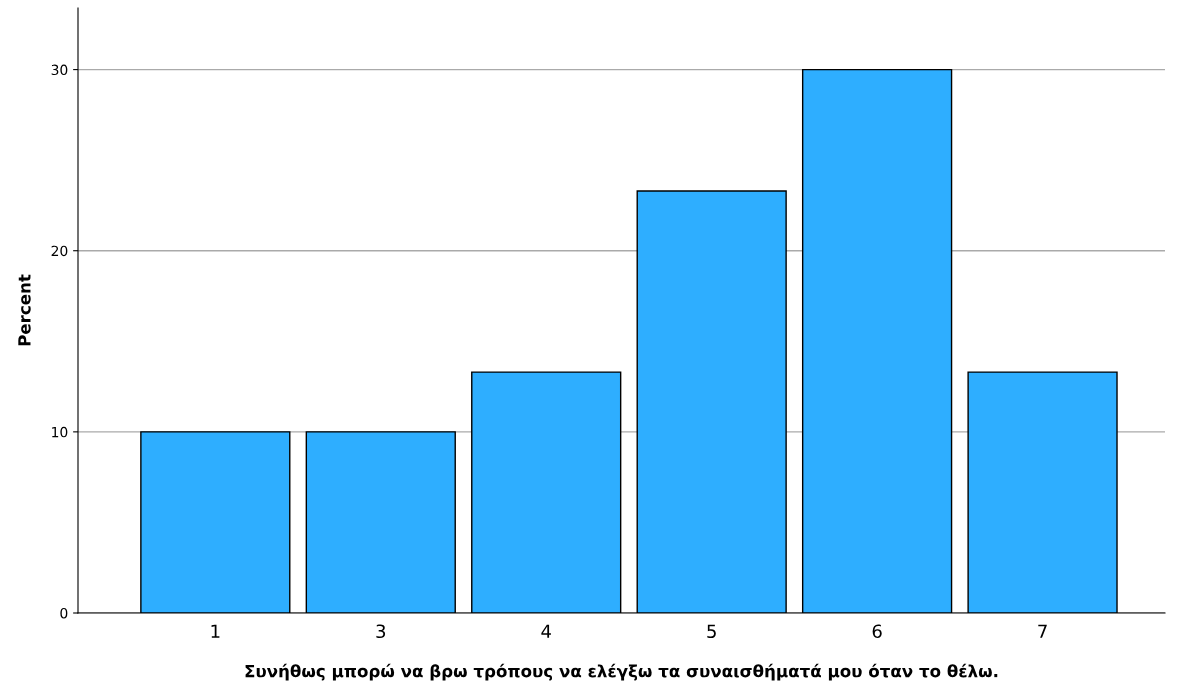 This screenshot has height=694, width=1179. What do you see at coordinates (546, 631) in the screenshot?
I see `x-tick-label: 4` at bounding box center [546, 631].